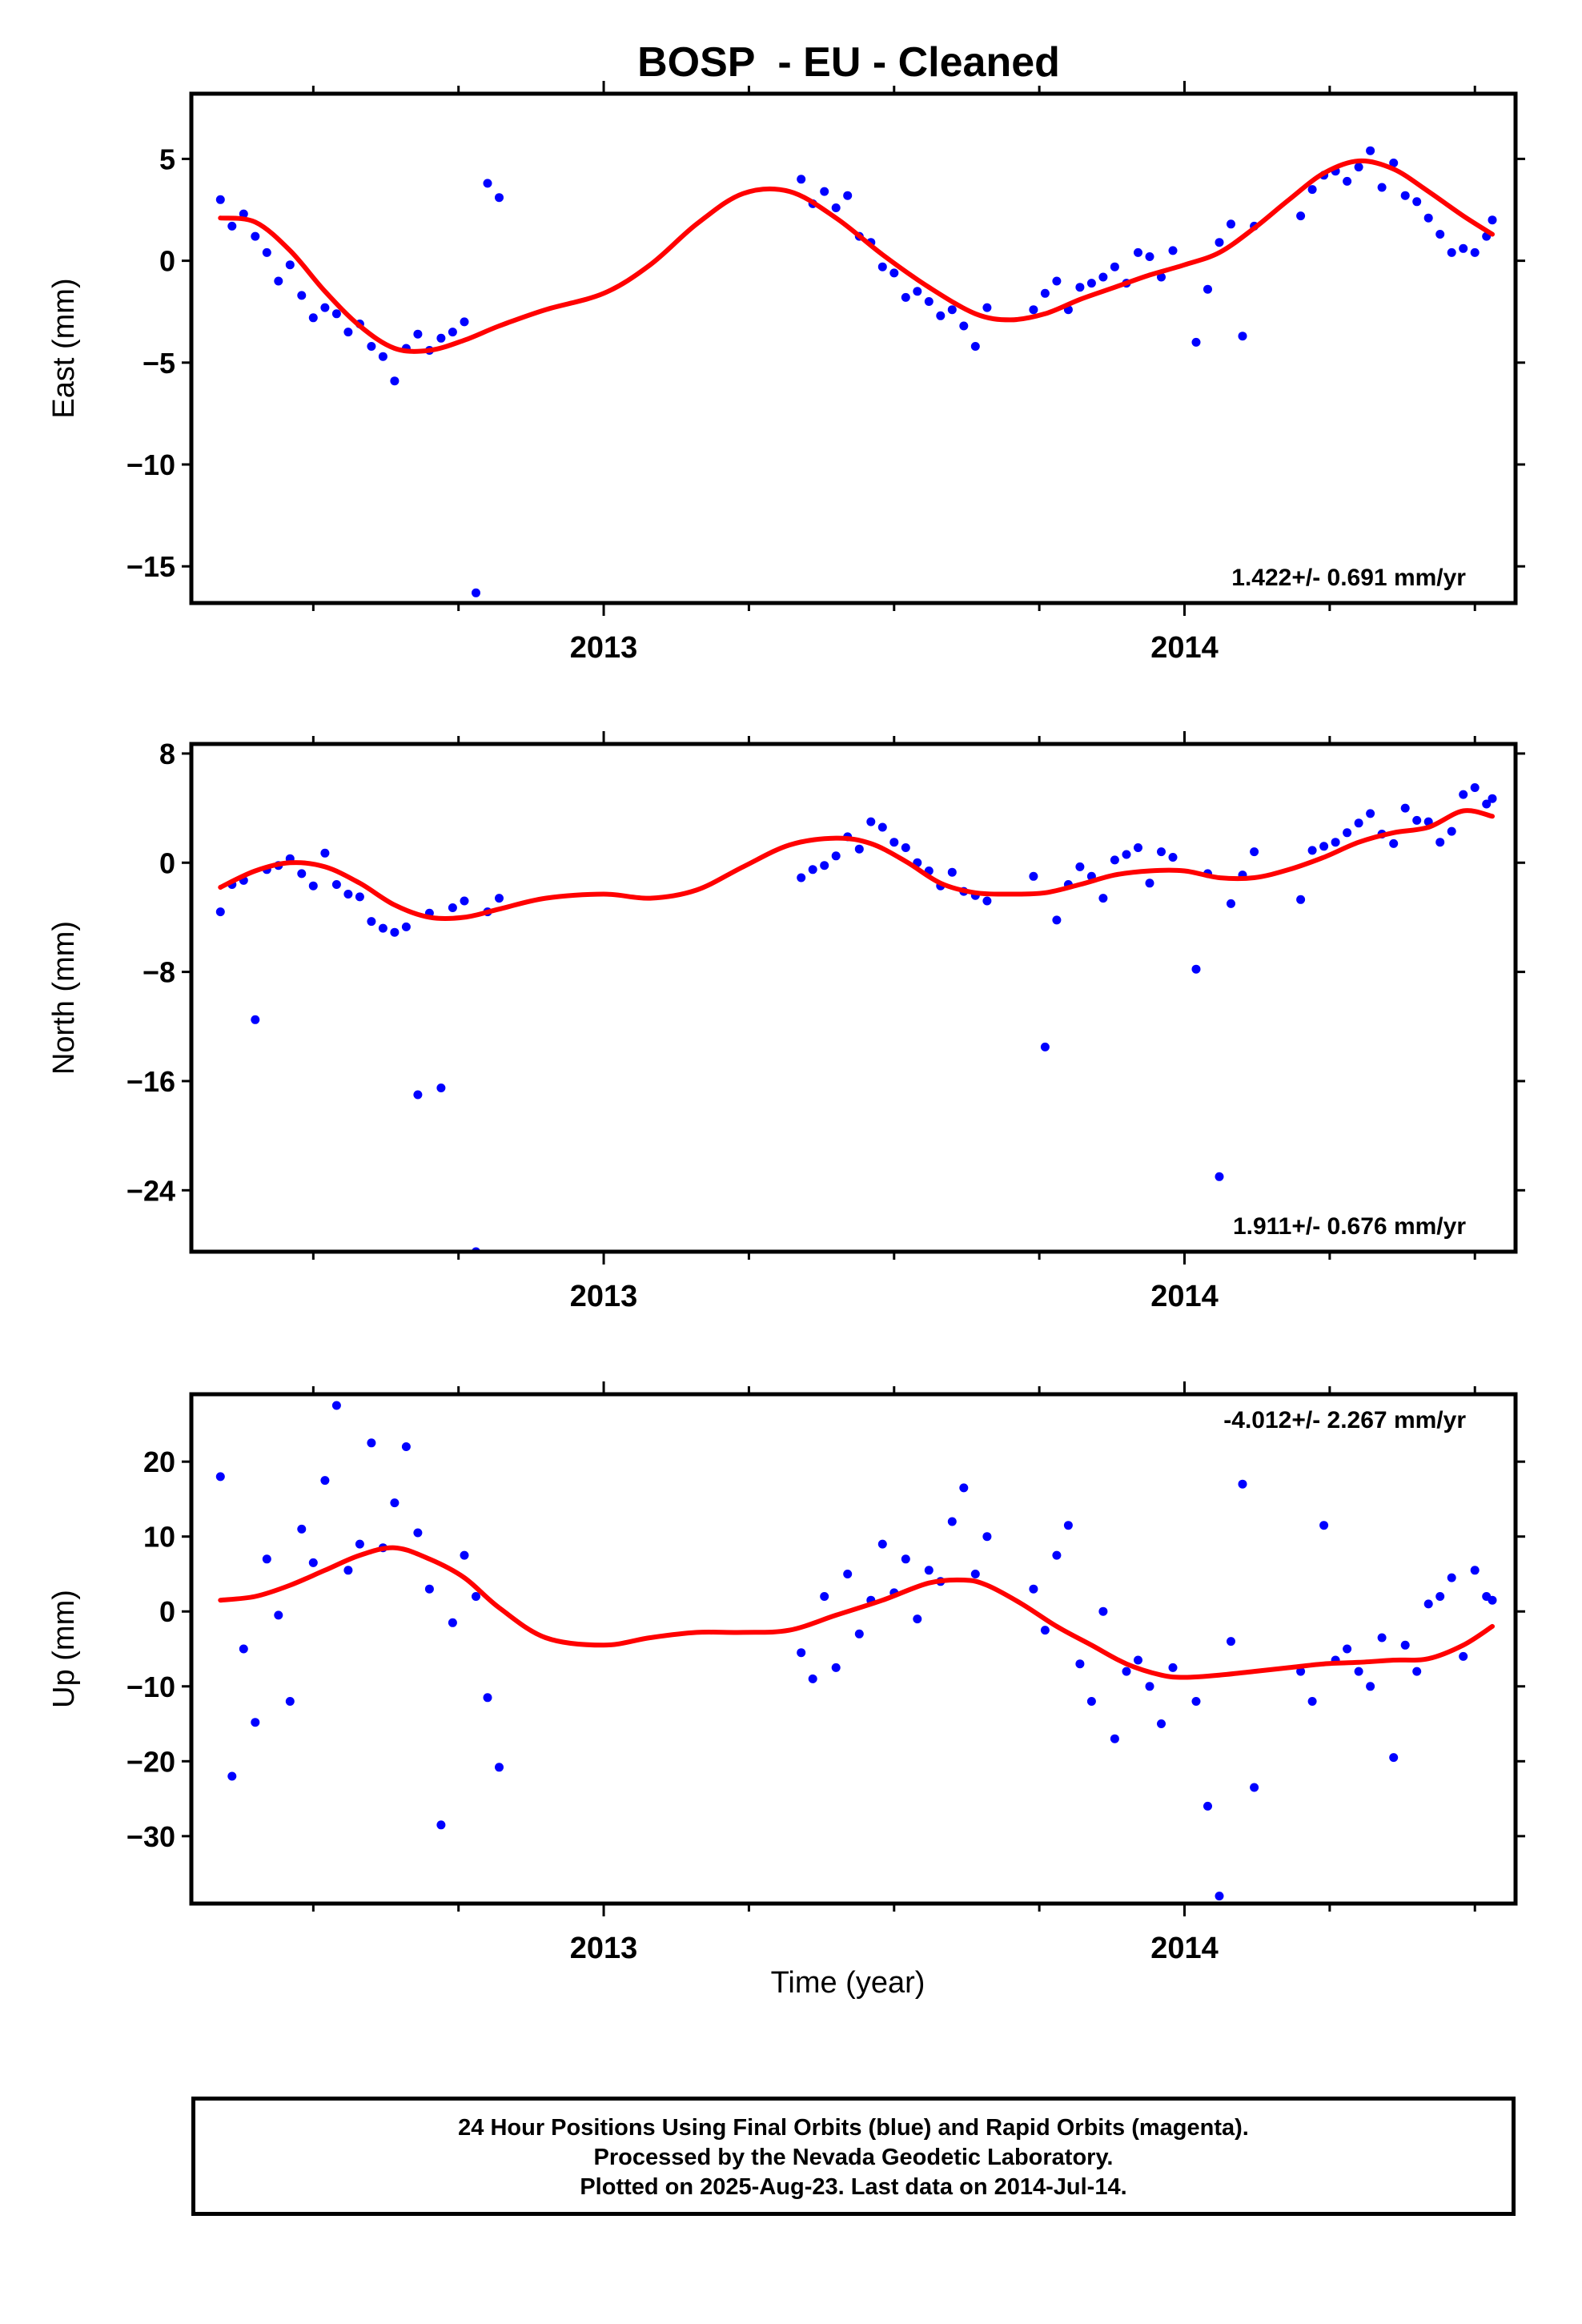 The width and height of the screenshot is (1582, 2324). Describe the element at coordinates (159, 1537) in the screenshot. I see `up-y-tick-label: 10` at that location.